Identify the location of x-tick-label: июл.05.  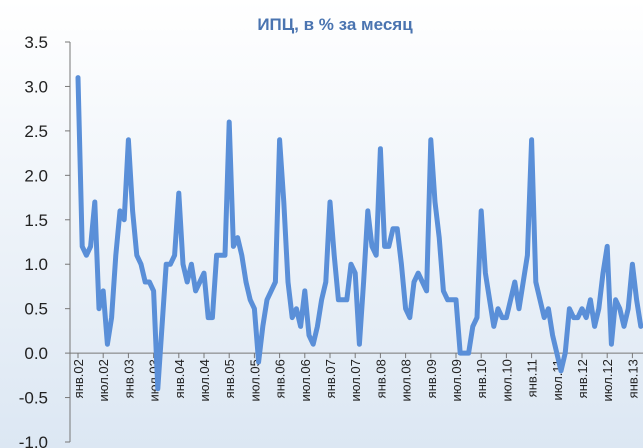
(254, 380).